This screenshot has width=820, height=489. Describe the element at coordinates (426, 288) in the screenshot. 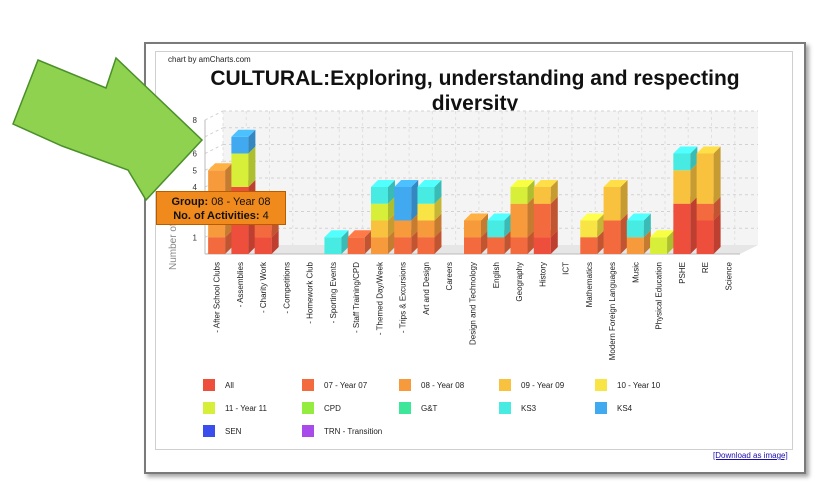

I see `x-tick-label: Art and Design` at that location.